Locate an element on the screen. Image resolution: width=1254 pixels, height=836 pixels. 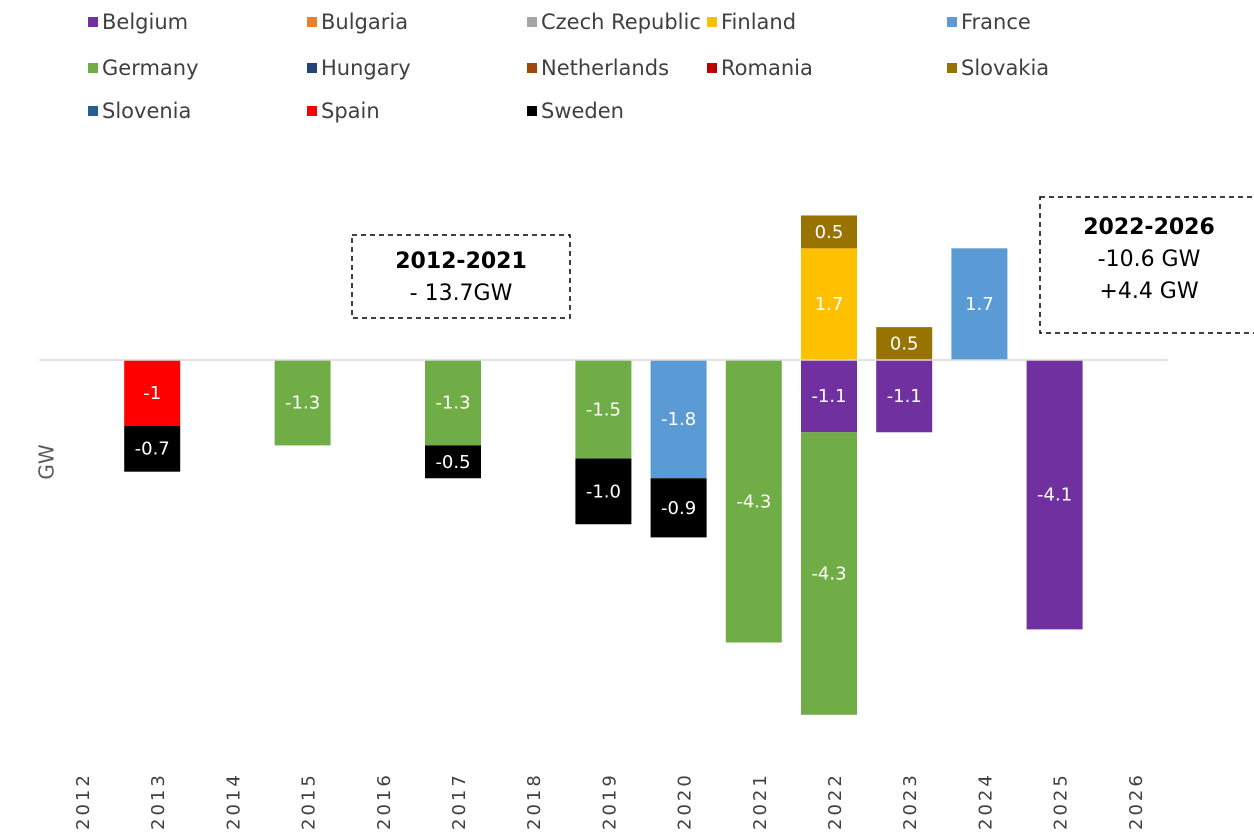
legend-label: Czech Republic is located at coordinates (621, 22).